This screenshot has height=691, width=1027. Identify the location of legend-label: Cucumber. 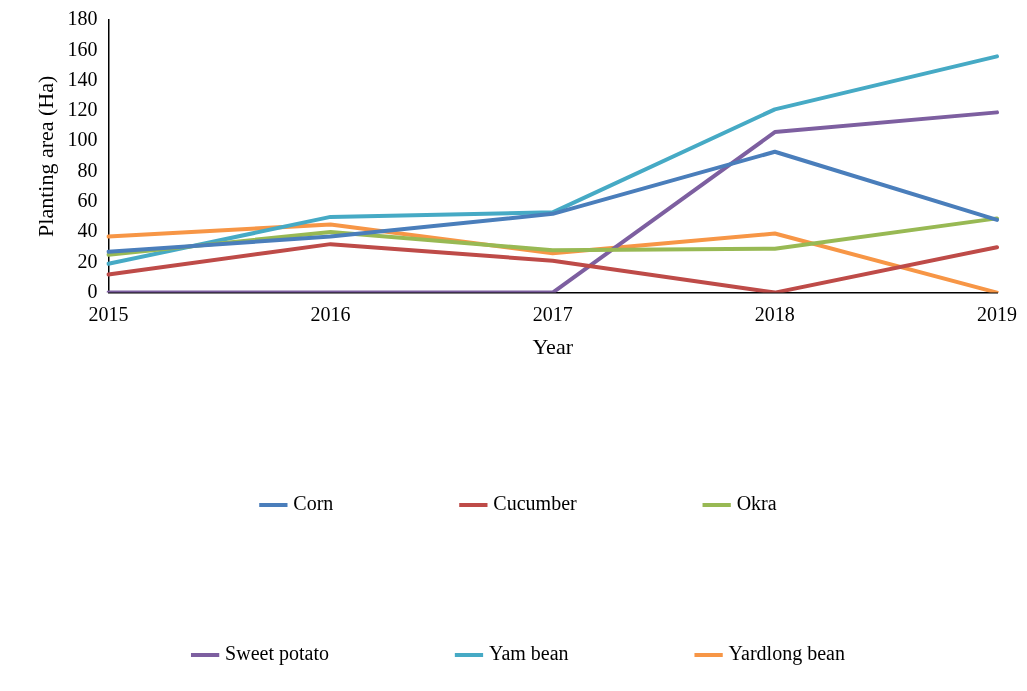
(535, 503).